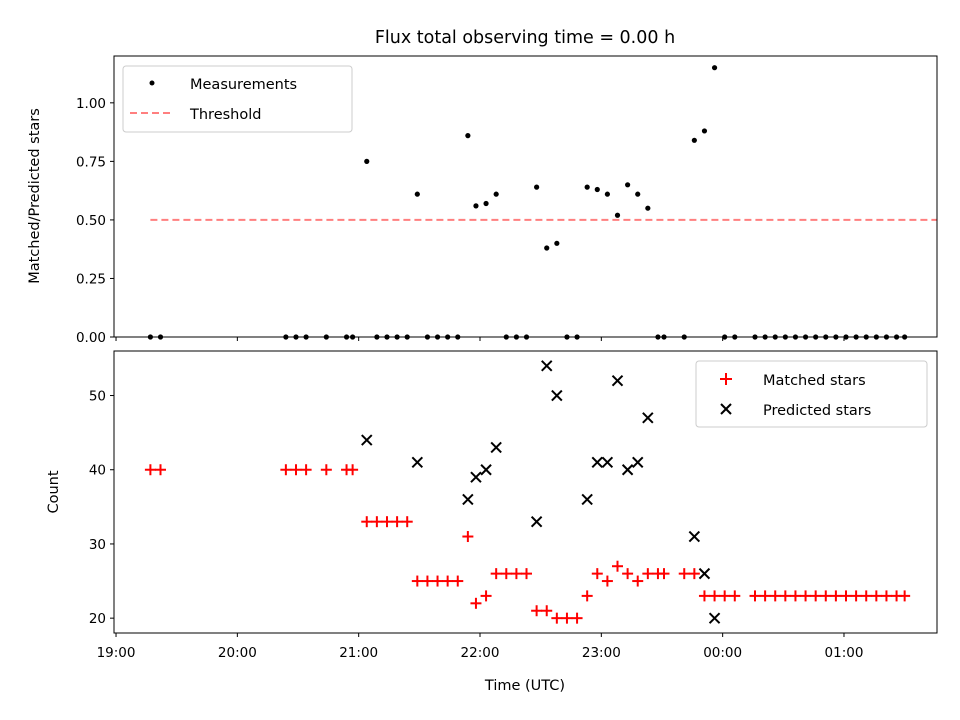 Image resolution: width=960 pixels, height=720 pixels. I want to click on top-chart-title: Flux total observing time = 0.00 h, so click(525, 38).